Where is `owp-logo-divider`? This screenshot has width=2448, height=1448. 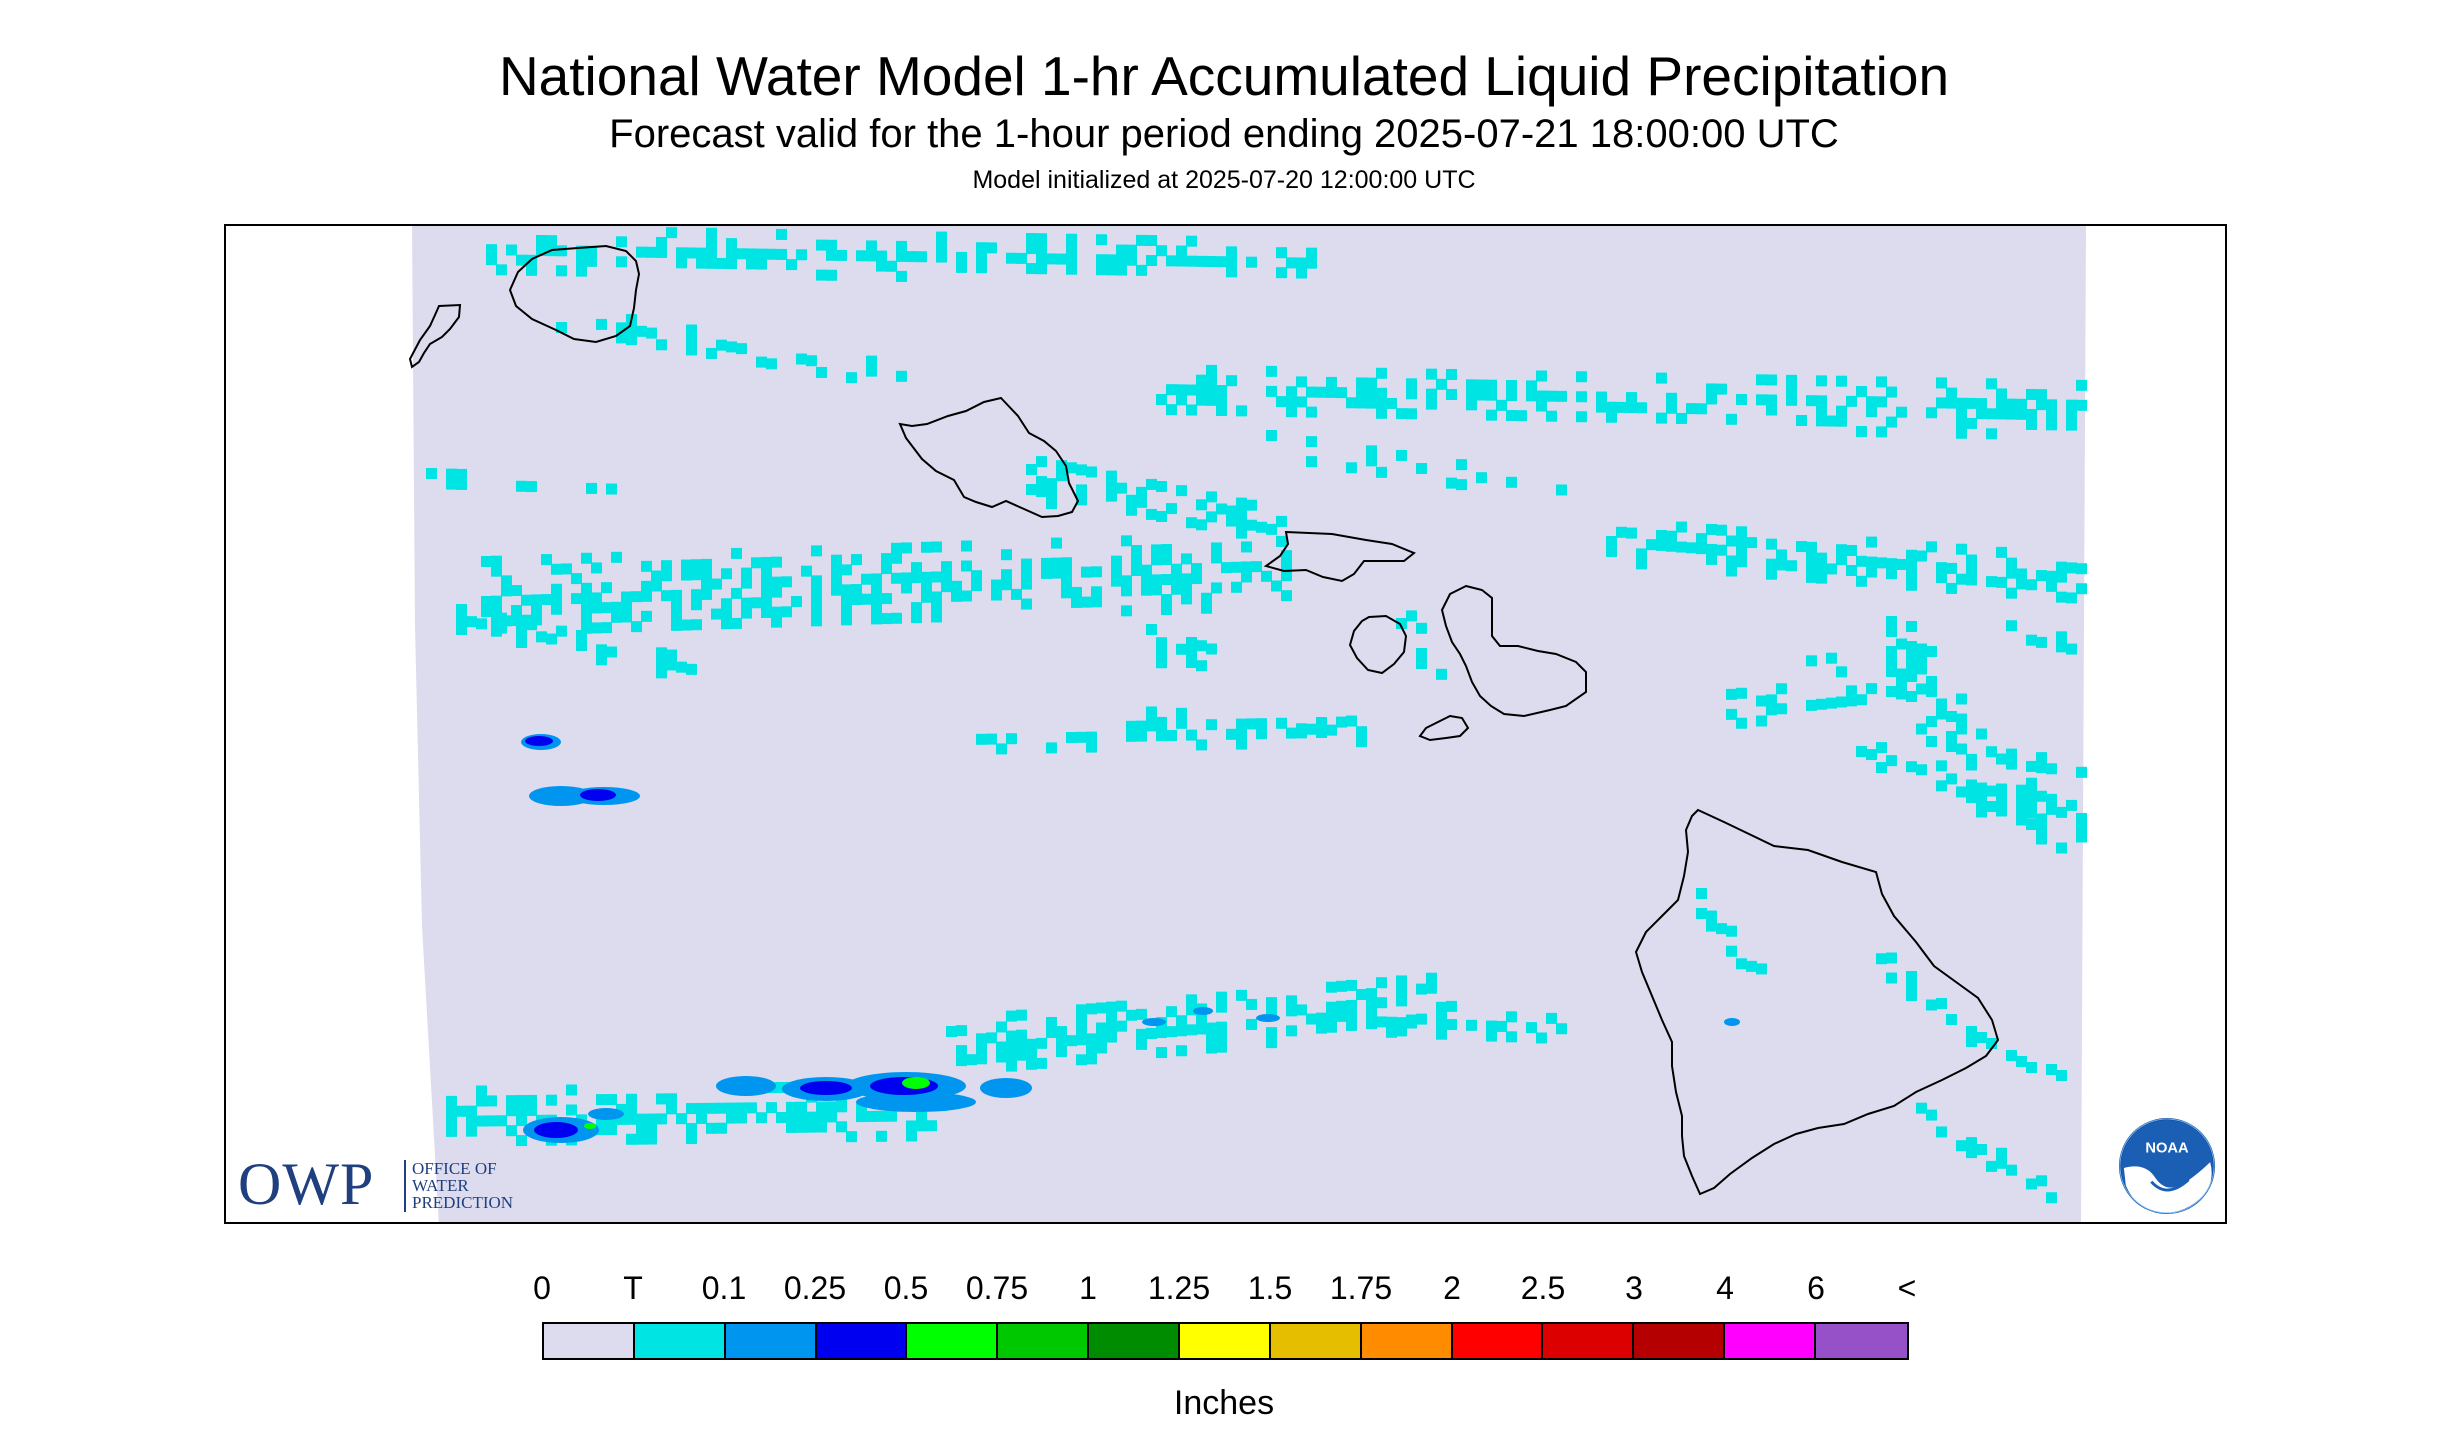 owp-logo-divider is located at coordinates (405, 1186).